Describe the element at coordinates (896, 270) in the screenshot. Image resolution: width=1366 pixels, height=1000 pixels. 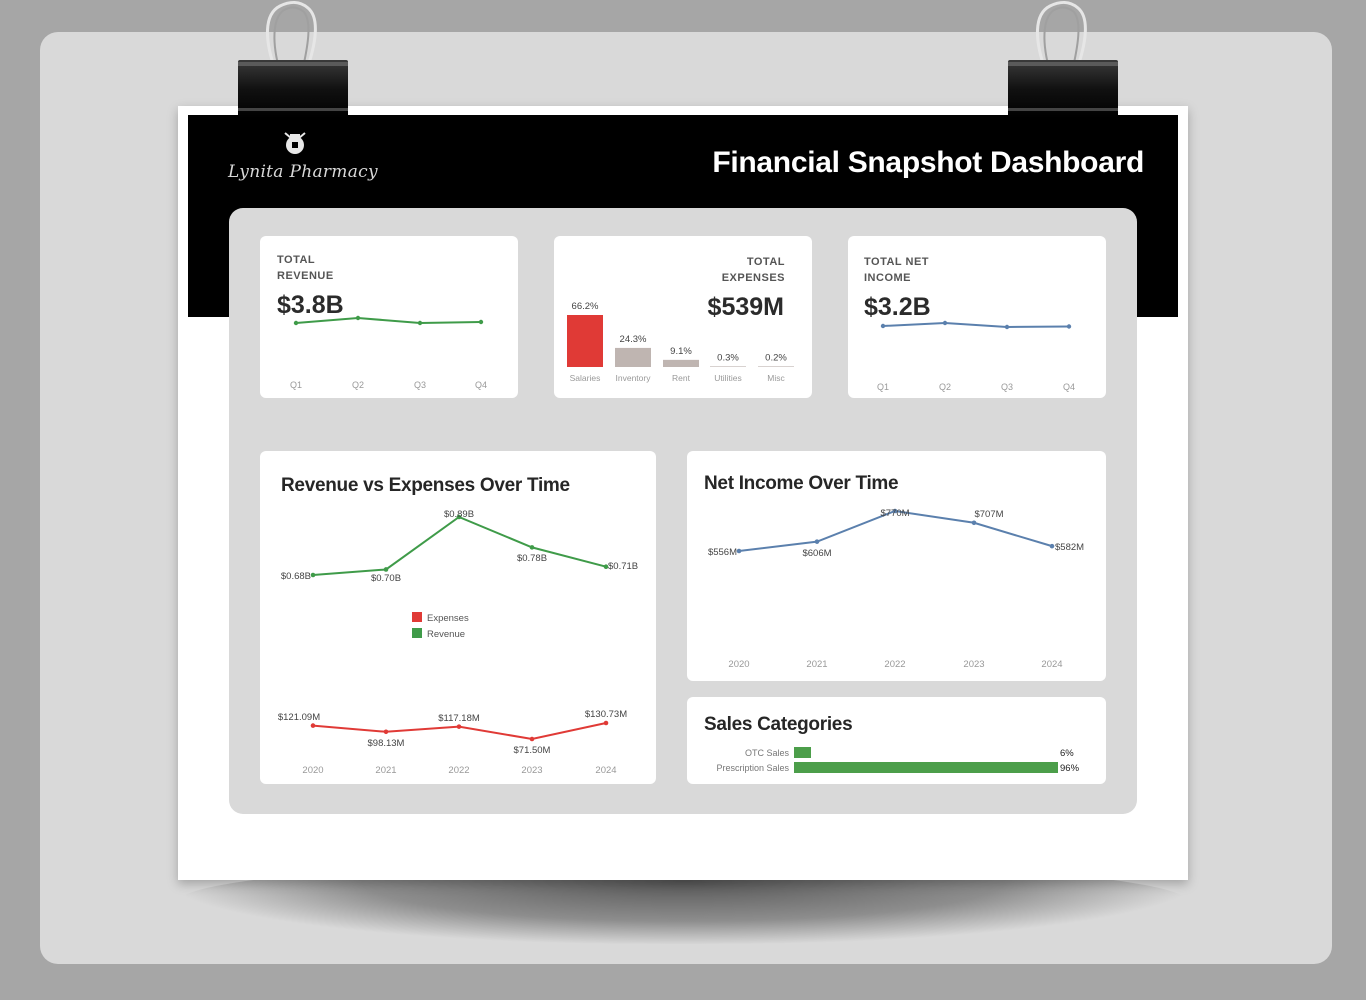
I see `total-net-income-label: TOTAL NET INCOME` at that location.